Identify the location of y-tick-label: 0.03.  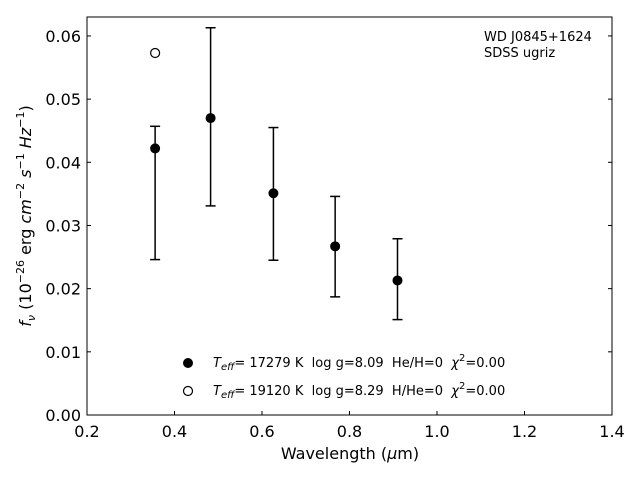
(63, 225).